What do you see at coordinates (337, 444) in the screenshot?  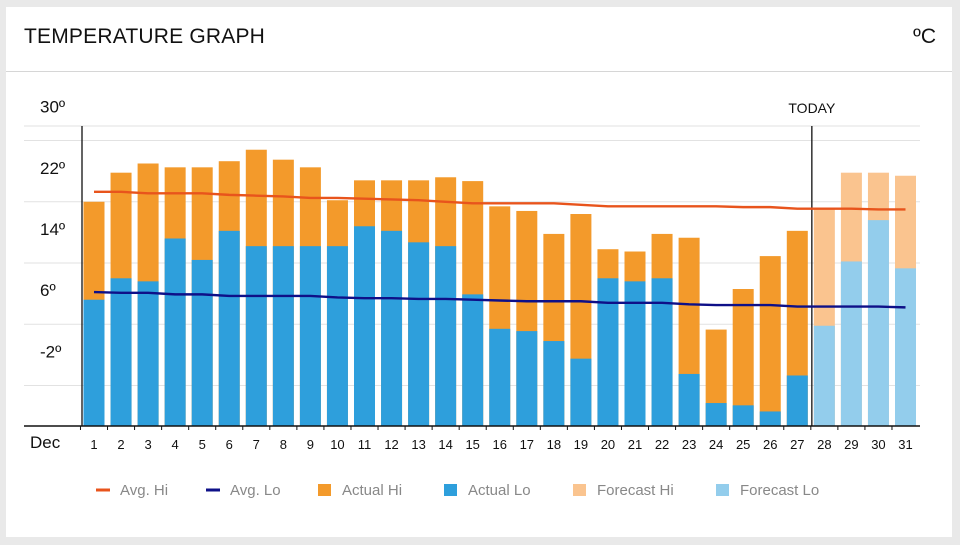 I see `x-tick-label: 10` at bounding box center [337, 444].